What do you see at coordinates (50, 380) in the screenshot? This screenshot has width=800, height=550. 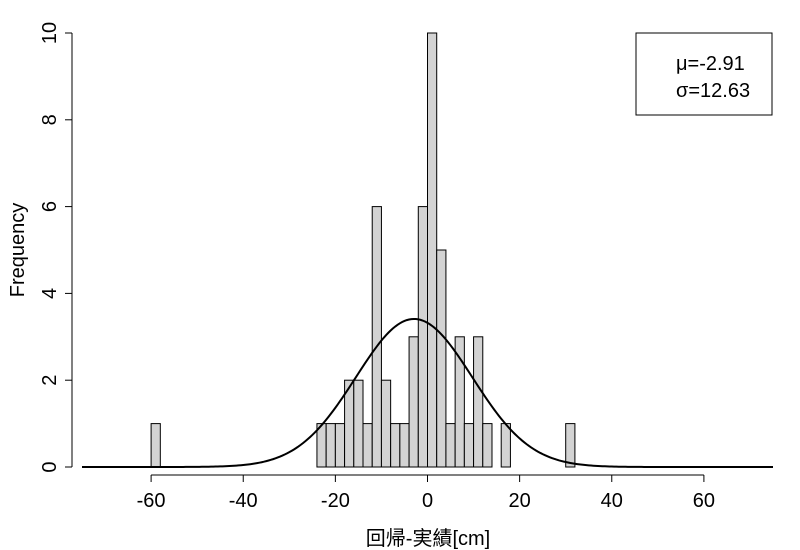 I see `y-tick-label: 2` at bounding box center [50, 380].